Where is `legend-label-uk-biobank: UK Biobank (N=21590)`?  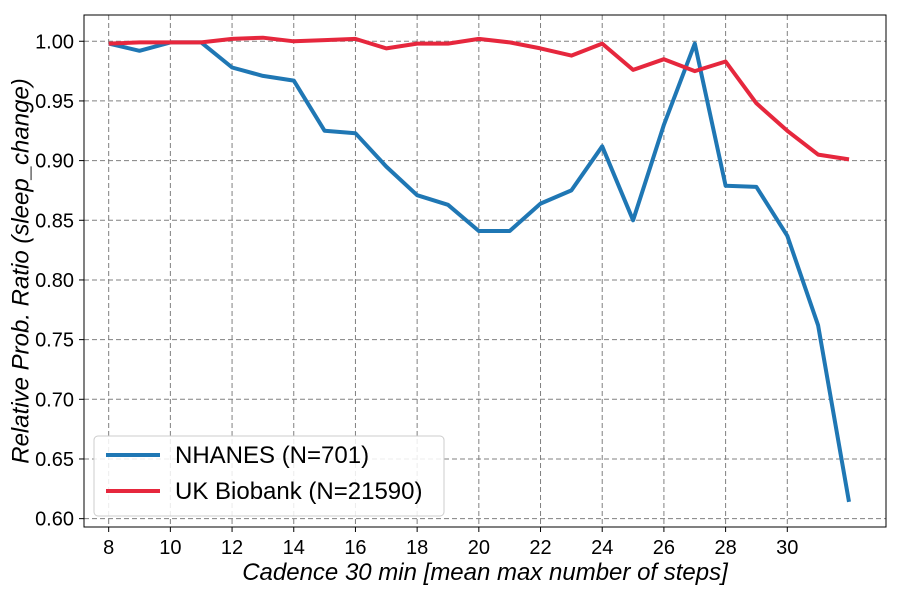 legend-label-uk-biobank: UK Biobank (N=21590) is located at coordinates (298, 491).